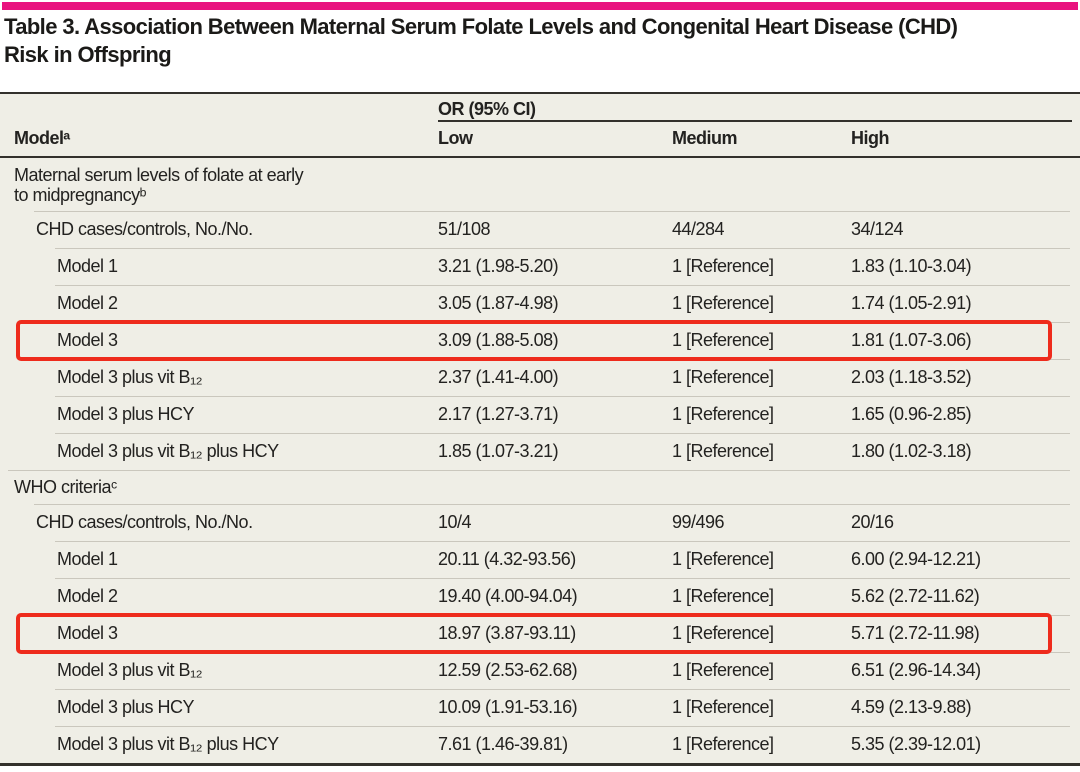  Describe the element at coordinates (65, 487) in the screenshot. I see `row-label: WHO criteriaᶜ` at that location.